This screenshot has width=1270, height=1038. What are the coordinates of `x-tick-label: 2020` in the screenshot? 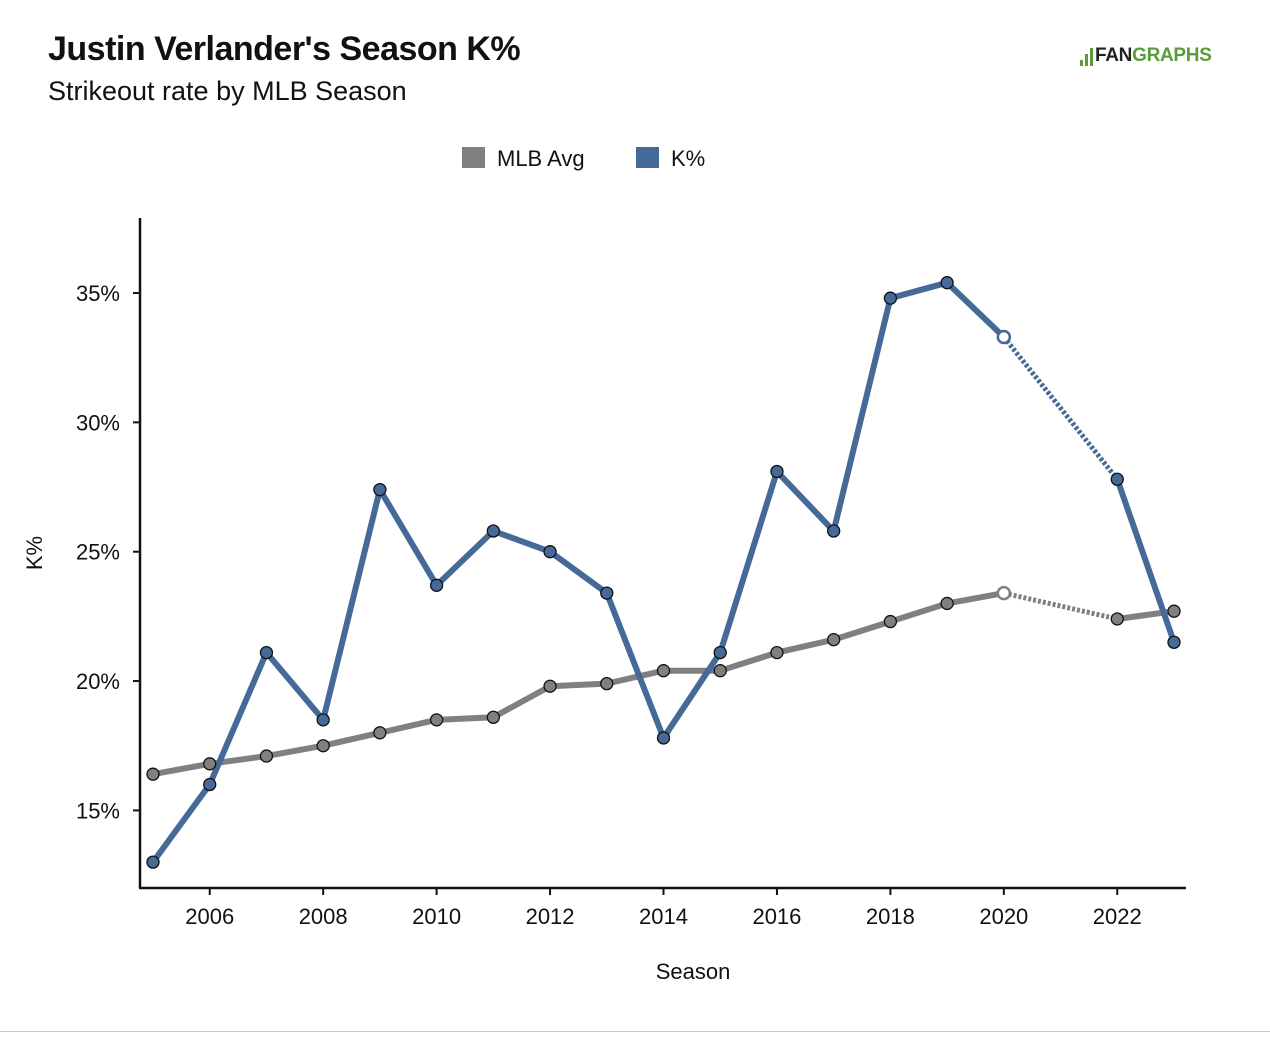 It's located at (1003, 916).